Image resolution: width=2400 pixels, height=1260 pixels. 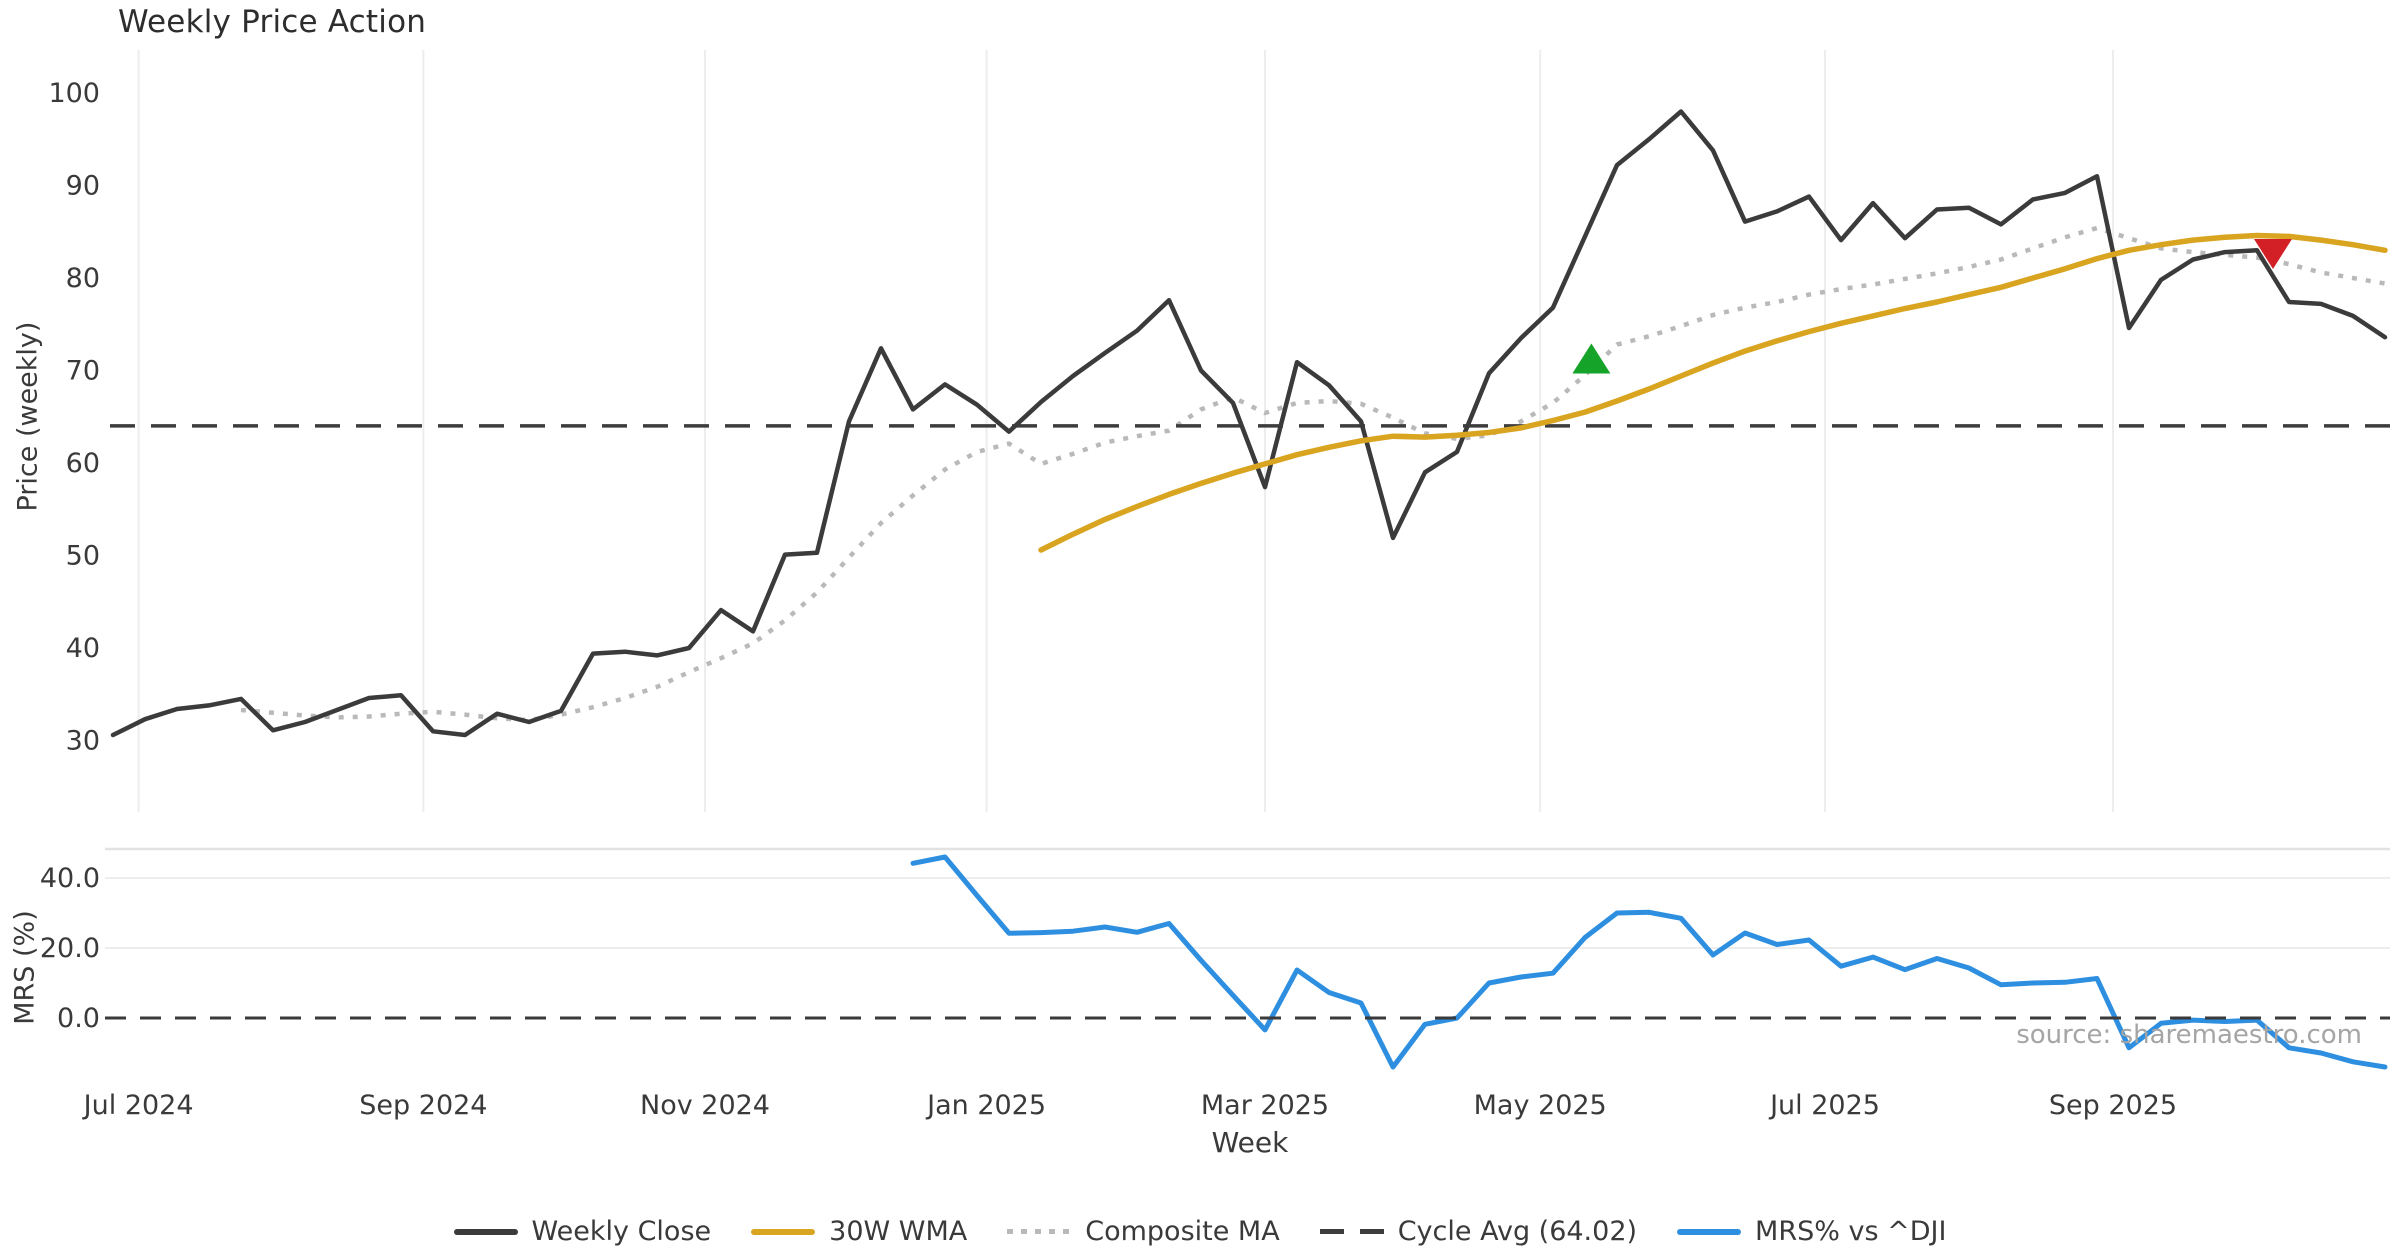 What do you see at coordinates (83, 556) in the screenshot?
I see `svg-text: 50` at bounding box center [83, 556].